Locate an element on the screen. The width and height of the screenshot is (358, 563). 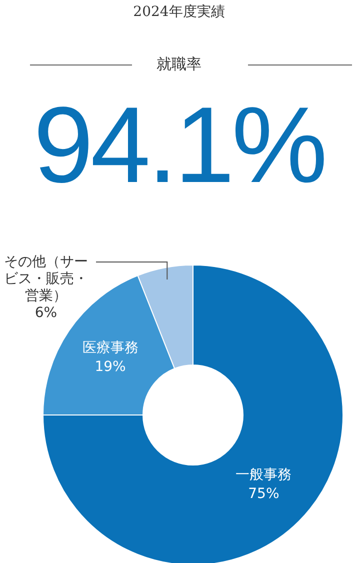
title: 2024年度実績 is located at coordinates (179, 12).